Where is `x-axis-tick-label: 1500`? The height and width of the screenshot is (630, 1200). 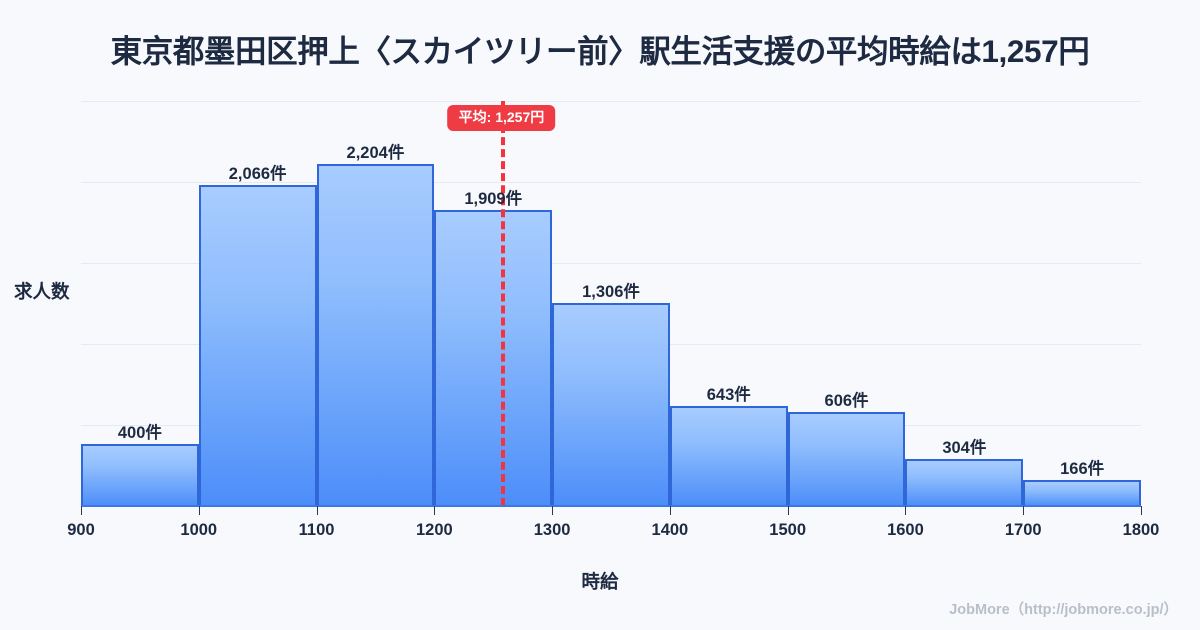
x-axis-tick-label: 1500 is located at coordinates (788, 530).